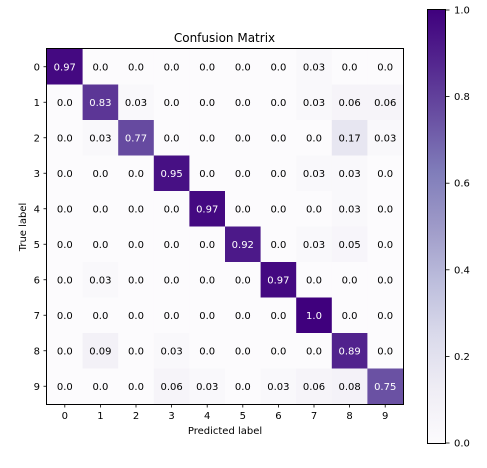  I want to click on x-tick-label: 9, so click(385, 416).